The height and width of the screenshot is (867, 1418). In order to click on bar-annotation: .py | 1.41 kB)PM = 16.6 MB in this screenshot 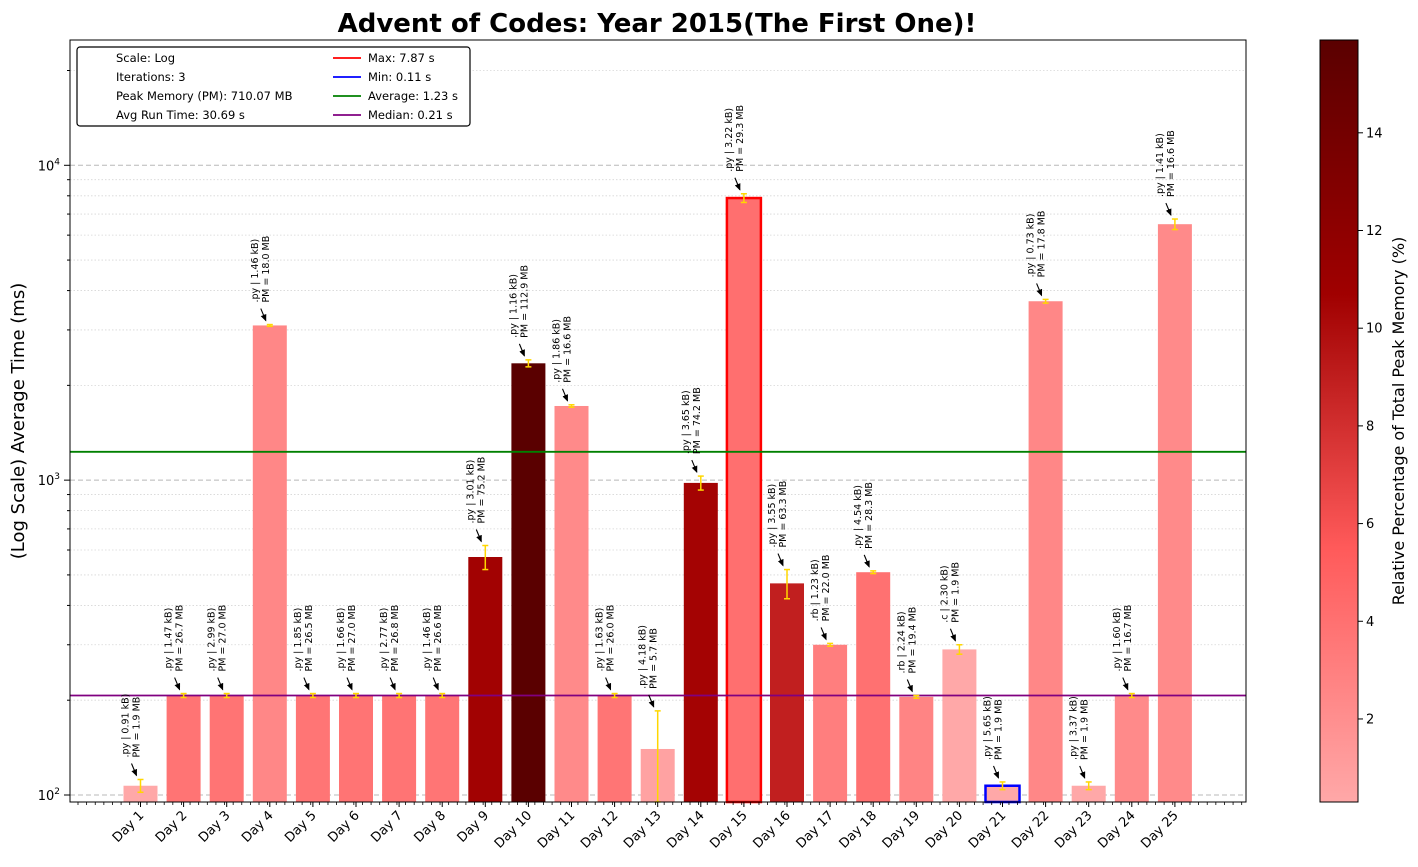, I will do `click(1166, 173)`.